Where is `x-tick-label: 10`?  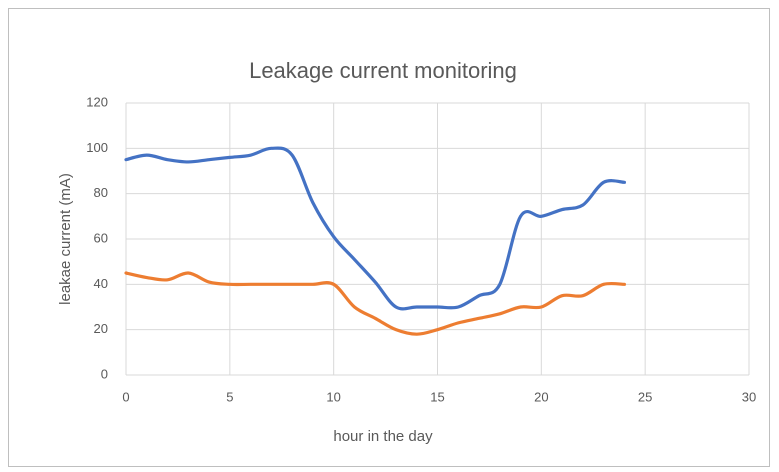 x-tick-label: 10 is located at coordinates (333, 396).